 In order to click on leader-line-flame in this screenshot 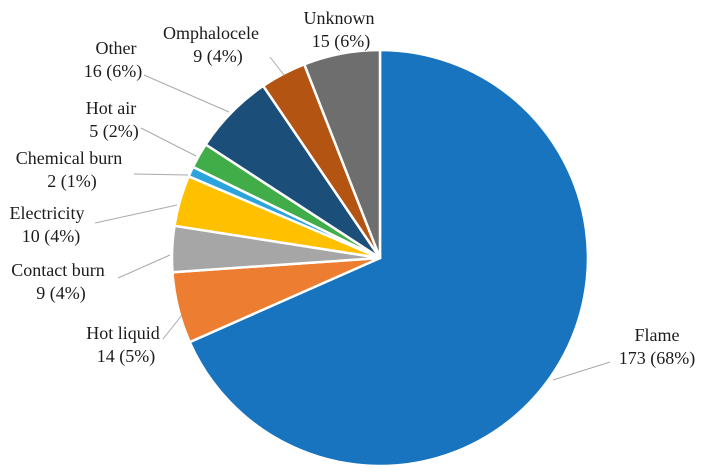, I will do `click(581, 371)`.